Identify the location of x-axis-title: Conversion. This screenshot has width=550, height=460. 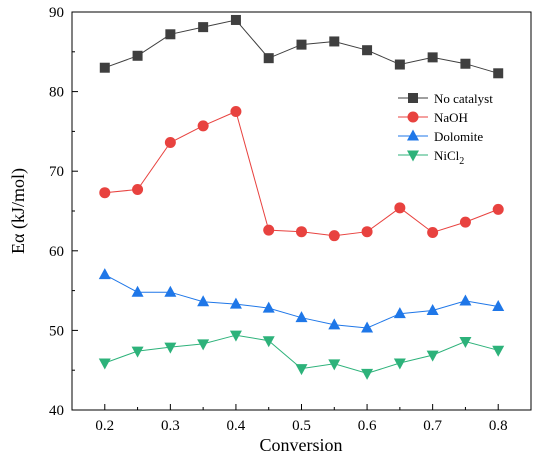
(301, 445).